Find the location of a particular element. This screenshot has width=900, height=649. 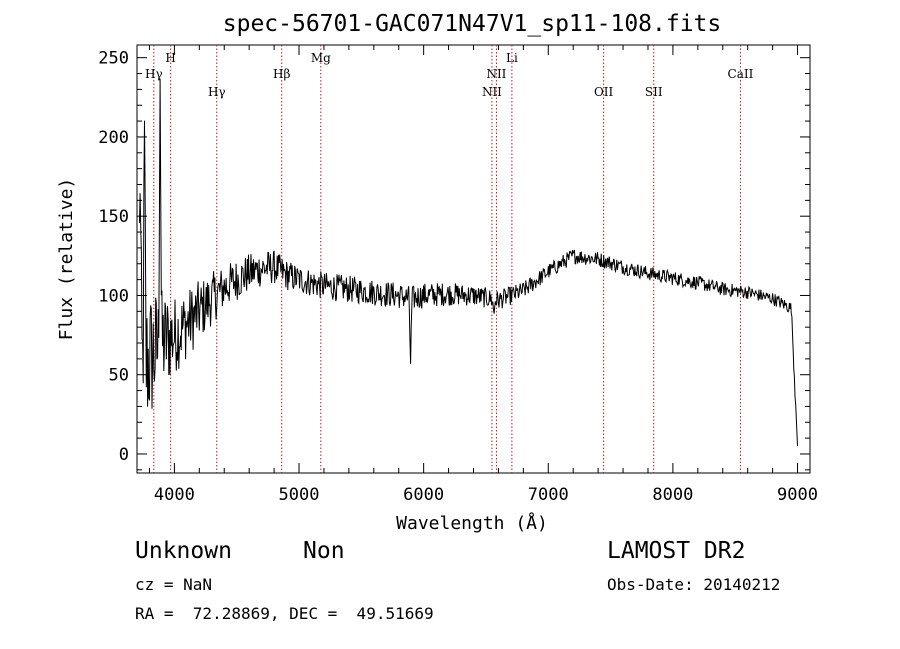

line-marker-label: Mg is located at coordinates (321, 58).